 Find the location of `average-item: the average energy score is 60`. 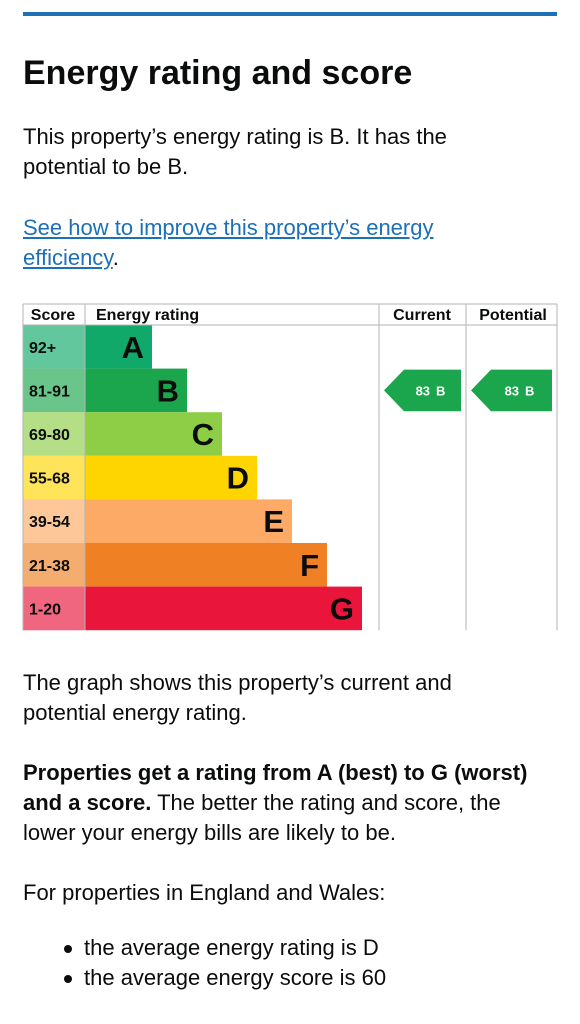

average-item: the average energy score is 60 is located at coordinates (290, 978).